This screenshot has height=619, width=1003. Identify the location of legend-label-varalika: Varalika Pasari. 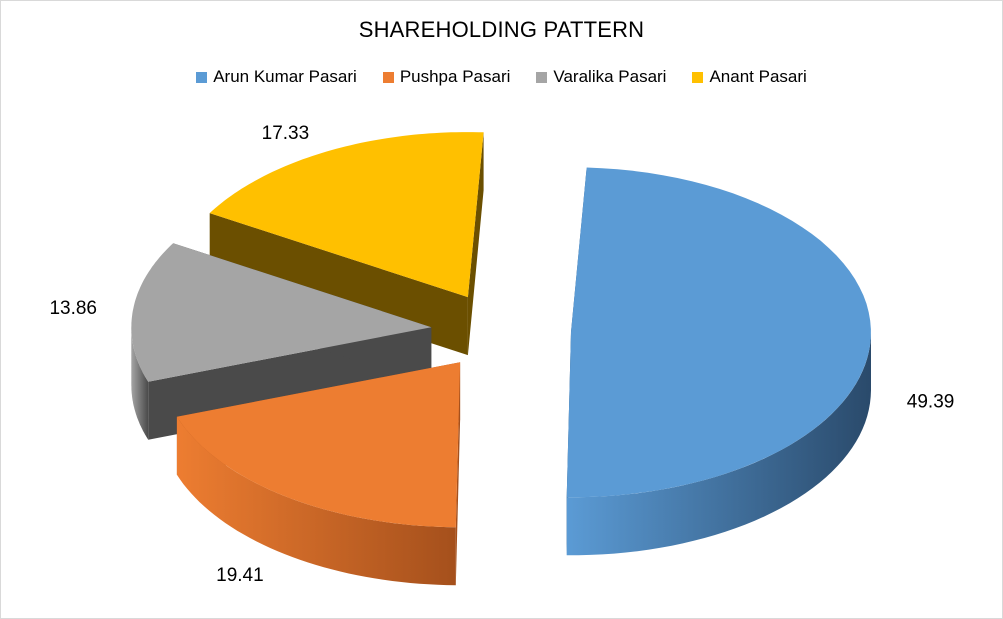
(610, 76).